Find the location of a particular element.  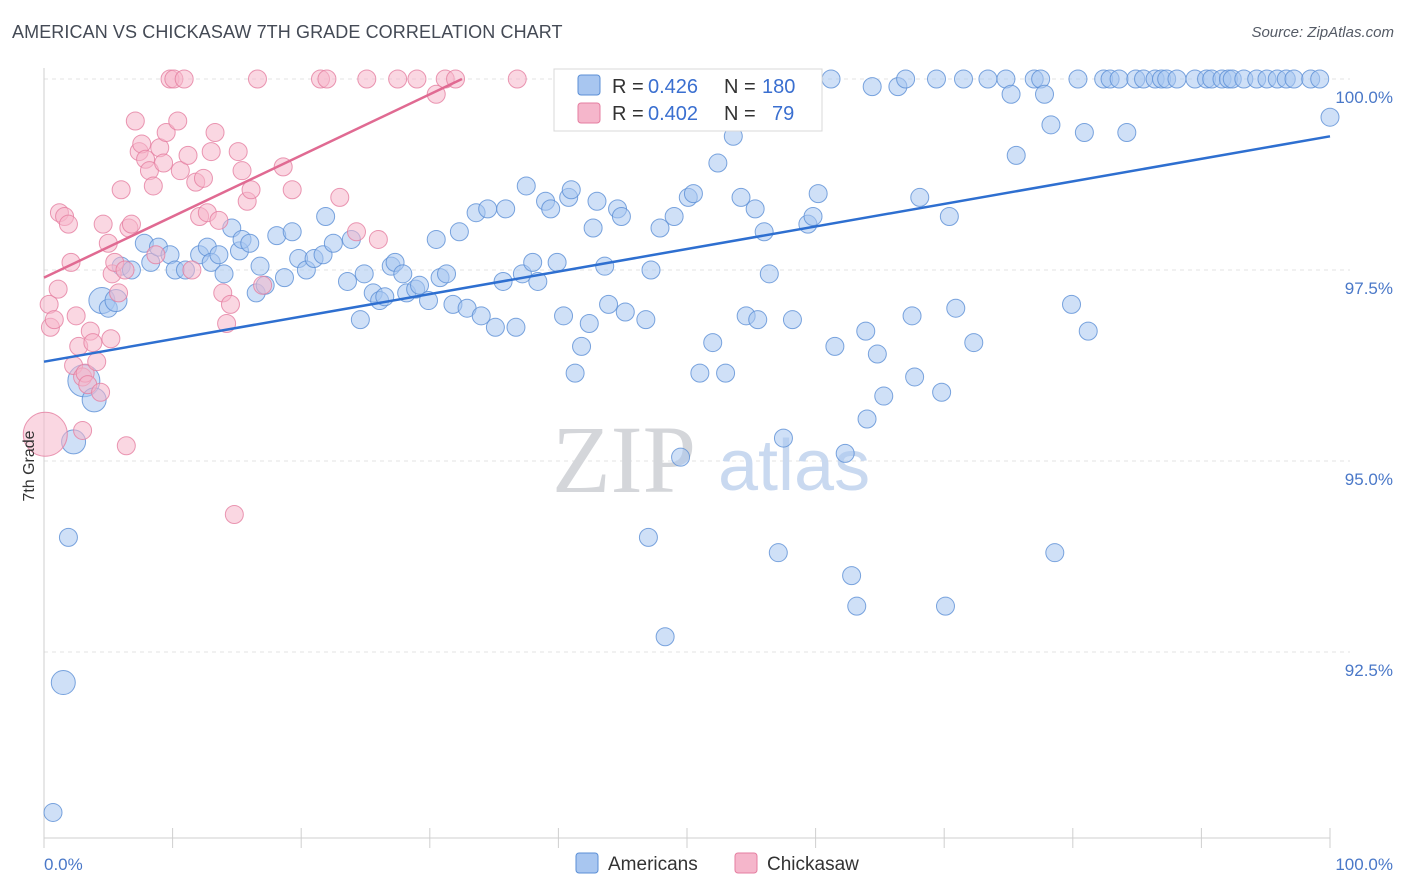

legend-r-label-americans: R = is located at coordinates (628, 87).